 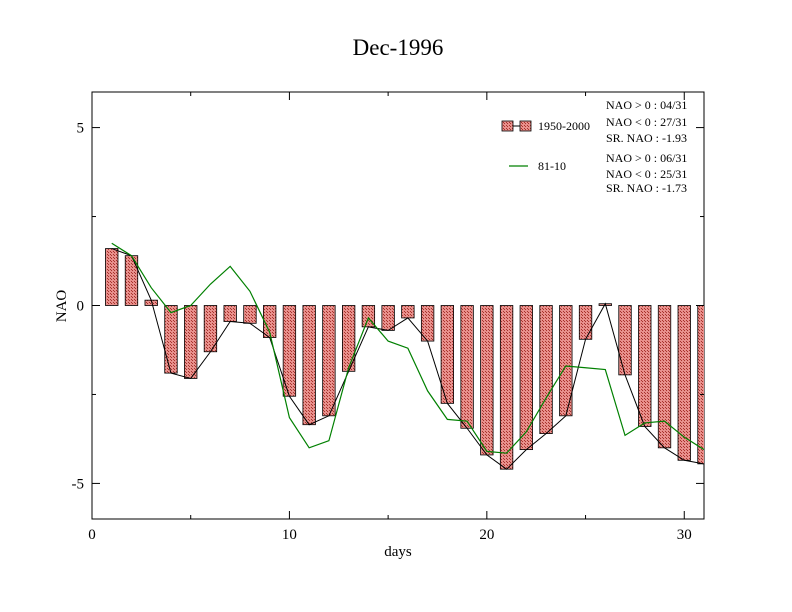 What do you see at coordinates (646, 188) in the screenshot?
I see `legend-stat-81-10-sr: SR. NAO : -1.73` at bounding box center [646, 188].